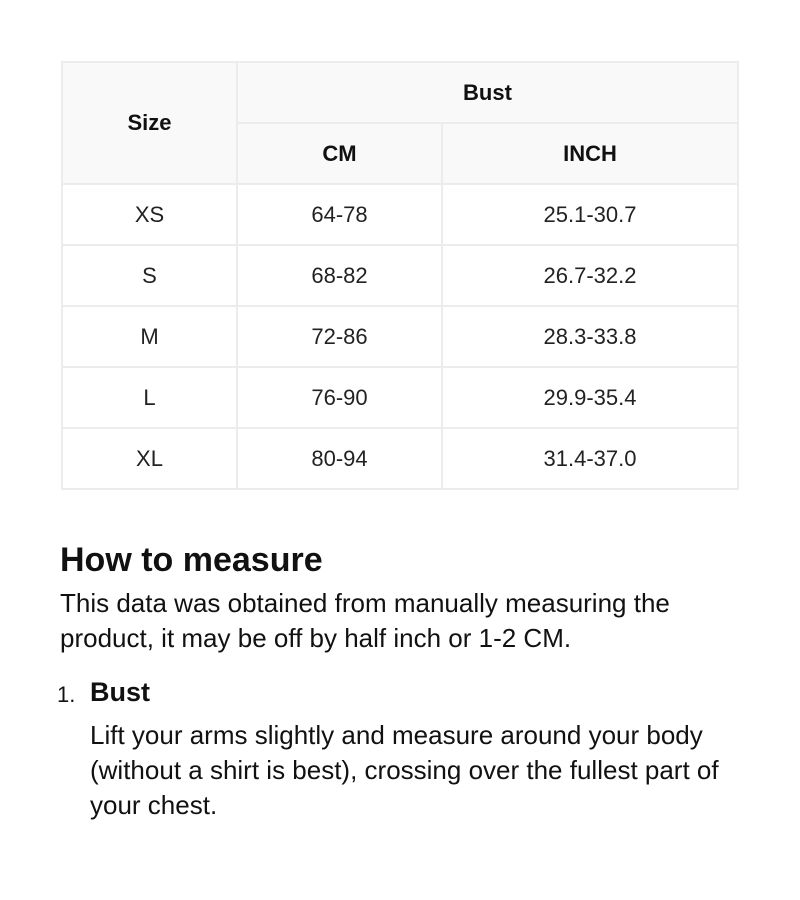  Describe the element at coordinates (590, 275) in the screenshot. I see `inch-cell: 26.7-32.2` at that location.